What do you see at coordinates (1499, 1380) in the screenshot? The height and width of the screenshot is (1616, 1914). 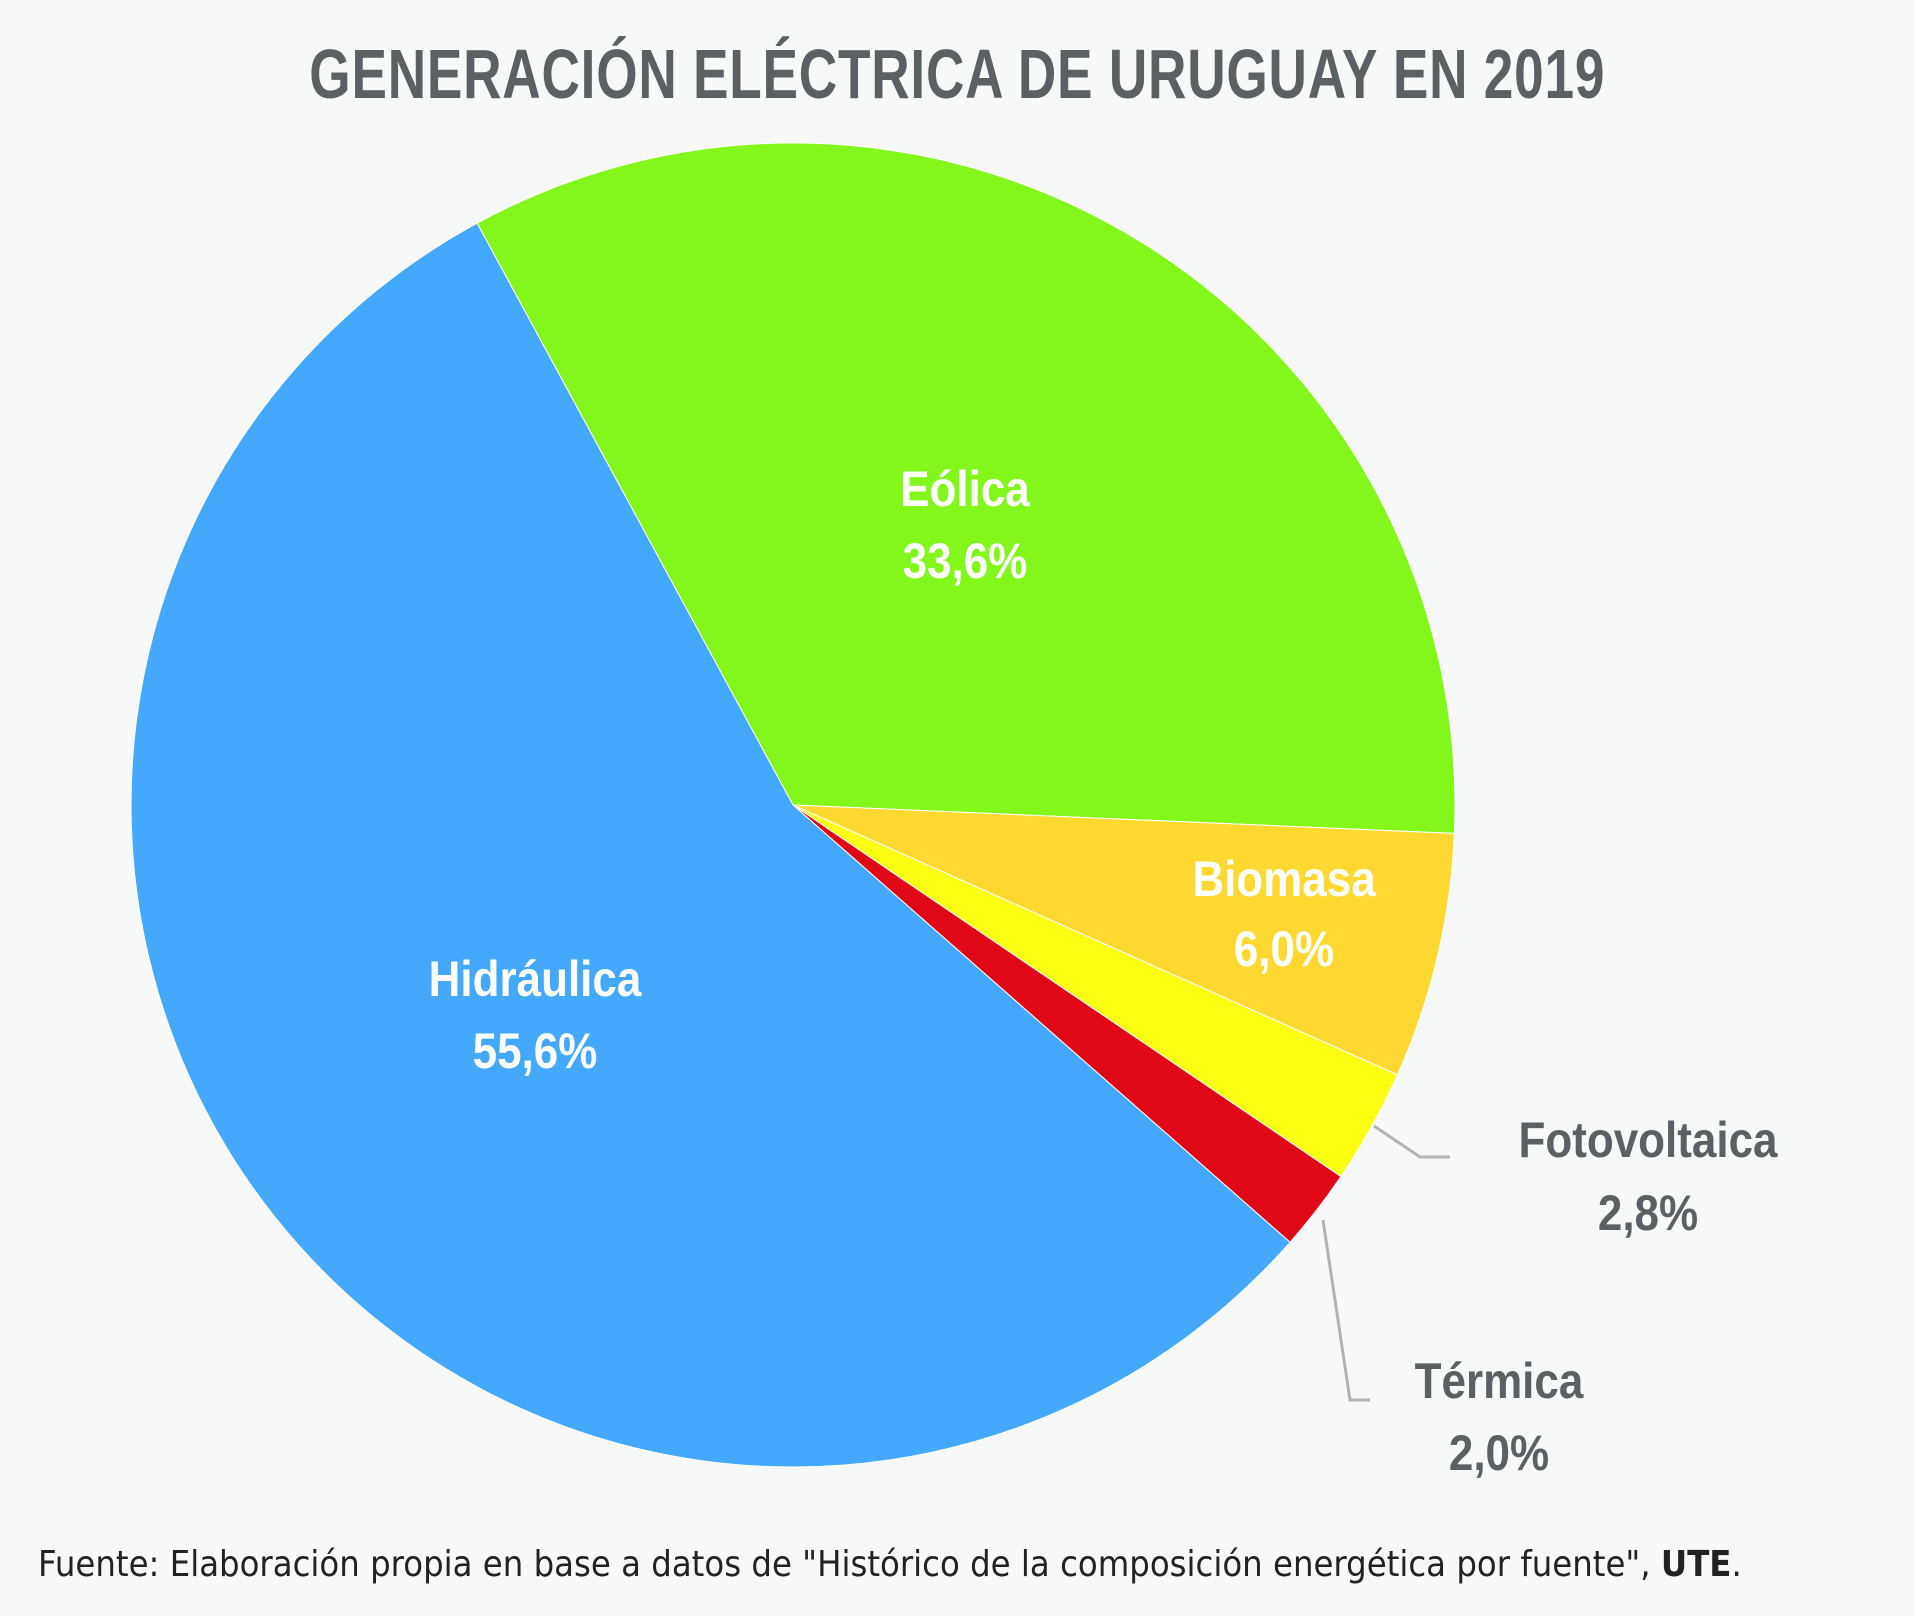 I see `slice-label-termica: Térmica` at bounding box center [1499, 1380].